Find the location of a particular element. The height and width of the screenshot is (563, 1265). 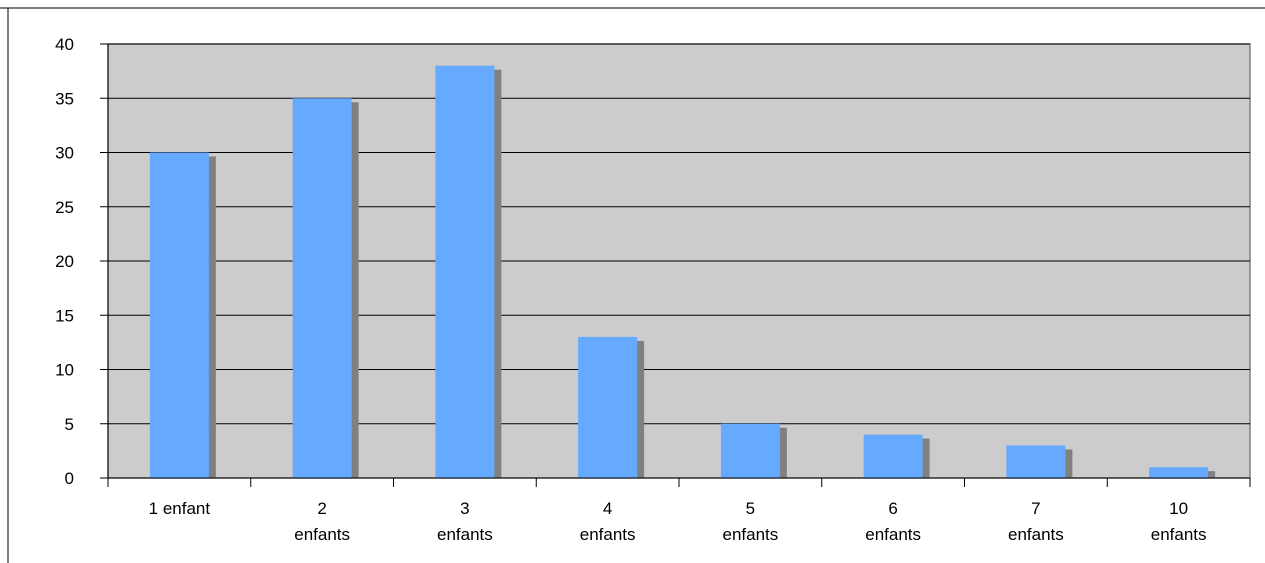

x-tick-label: 2 enfants is located at coordinates (322, 521).